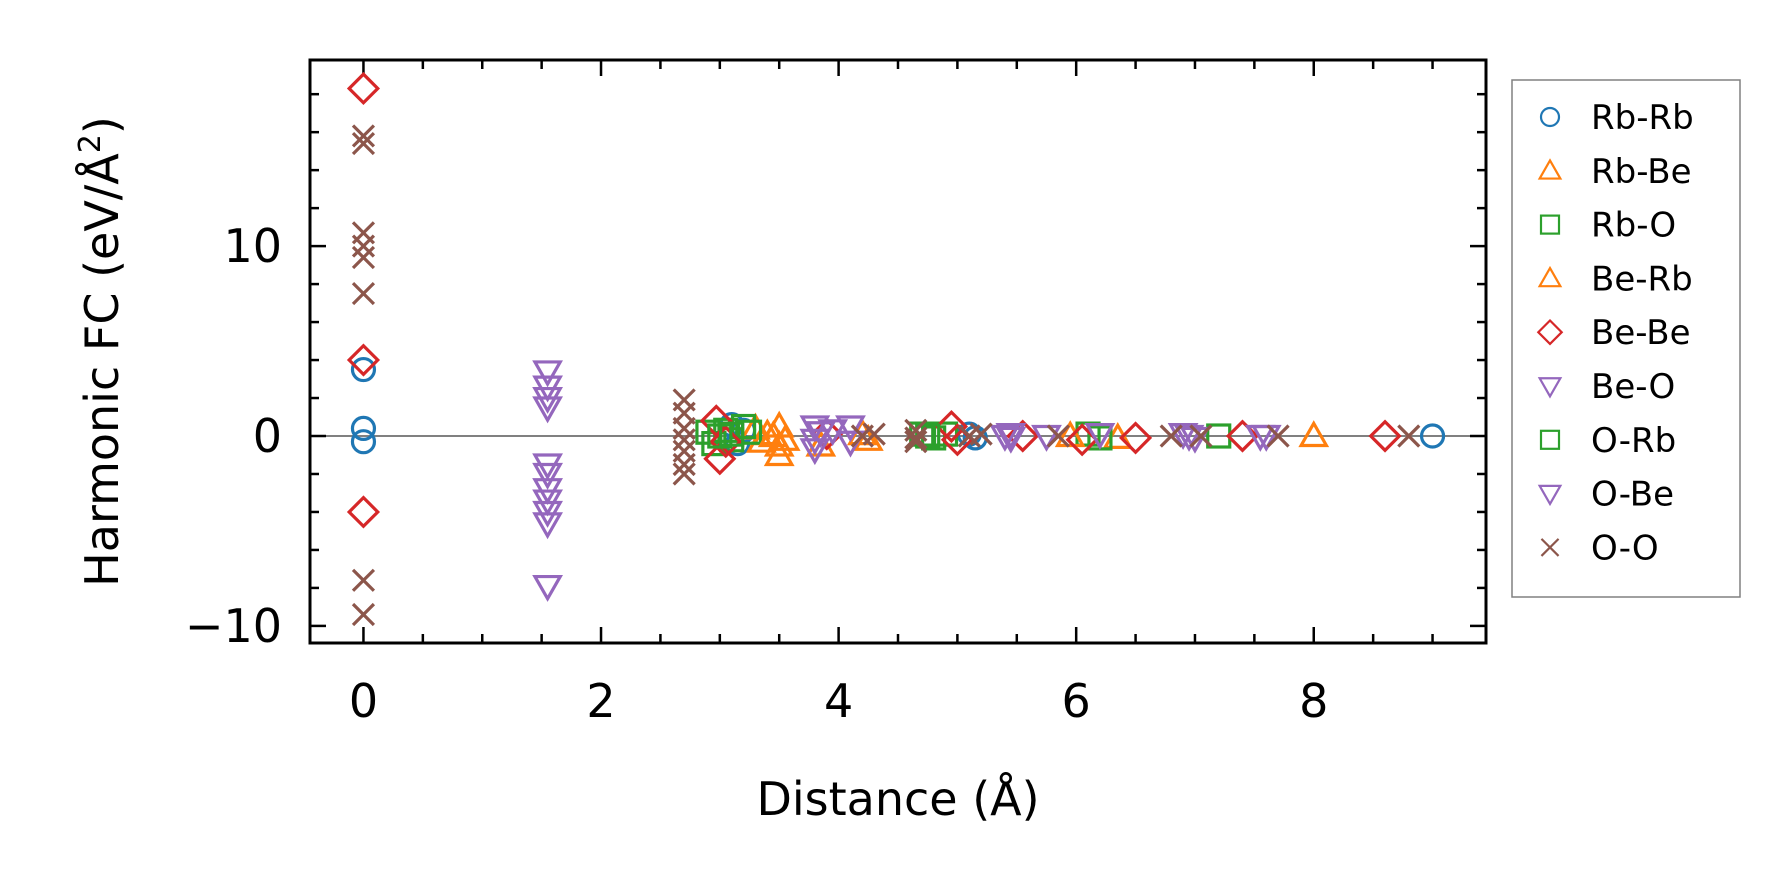 This screenshot has width=1772, height=883. Describe the element at coordinates (1642, 279) in the screenshot. I see `legend-label: Be-Rb` at that location.